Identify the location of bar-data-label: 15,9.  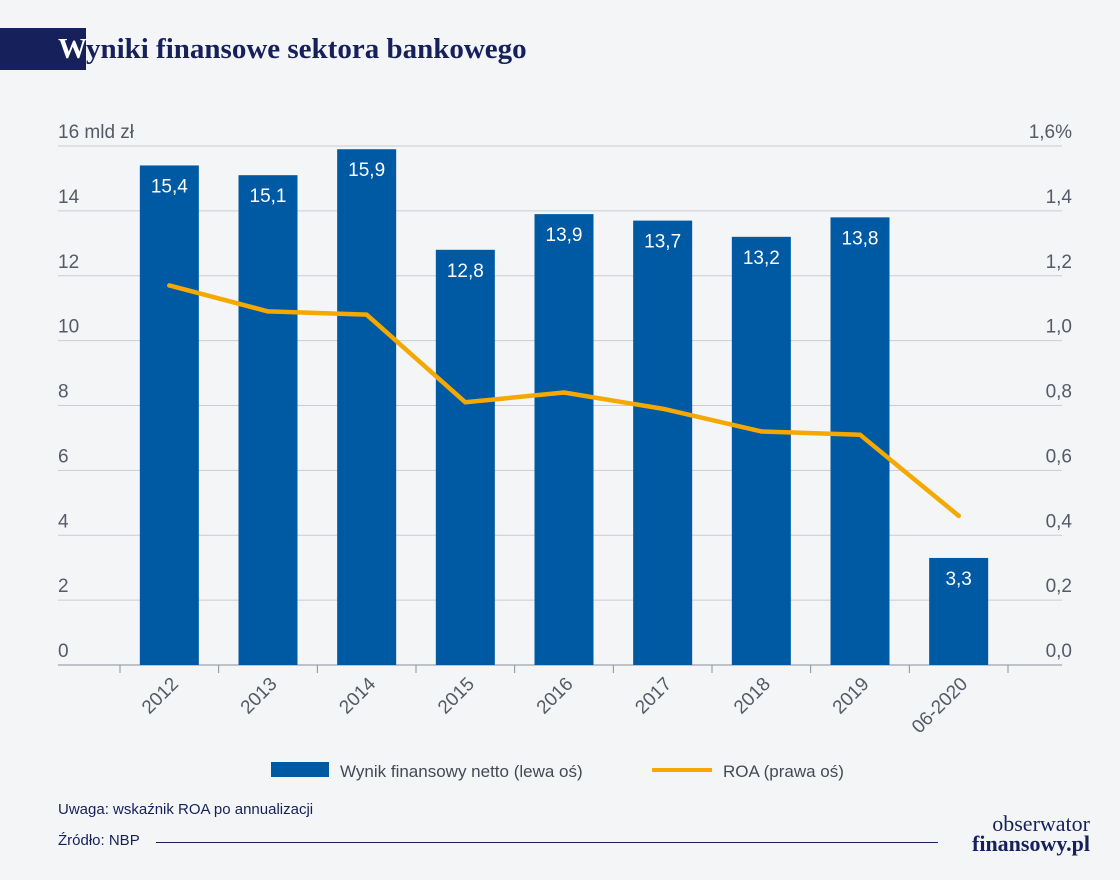
(366, 170).